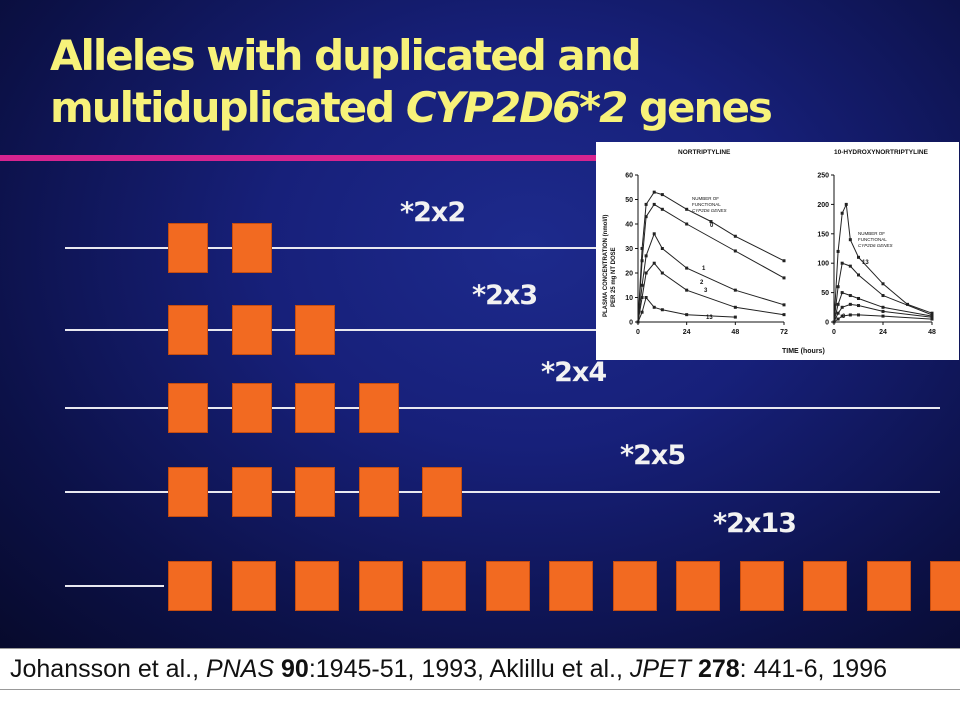 The width and height of the screenshot is (960, 720). Describe the element at coordinates (715, 669) in the screenshot. I see `citation-volume-2: 278` at that location.